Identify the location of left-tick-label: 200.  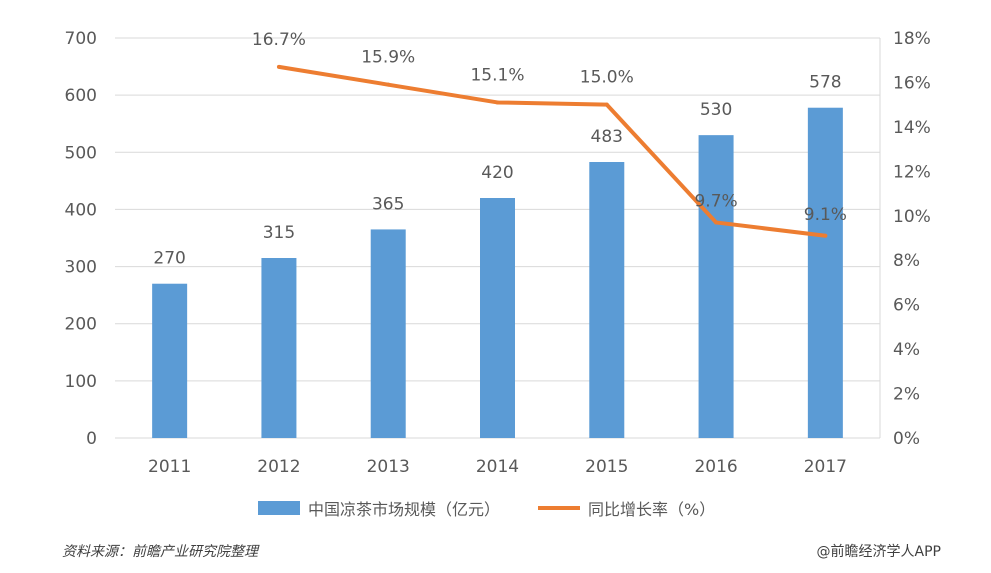
(81, 325).